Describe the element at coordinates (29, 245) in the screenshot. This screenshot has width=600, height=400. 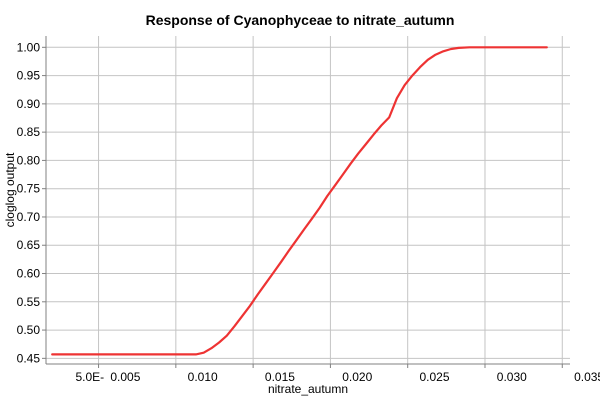
I see `y-tick-label: 0.65` at that location.